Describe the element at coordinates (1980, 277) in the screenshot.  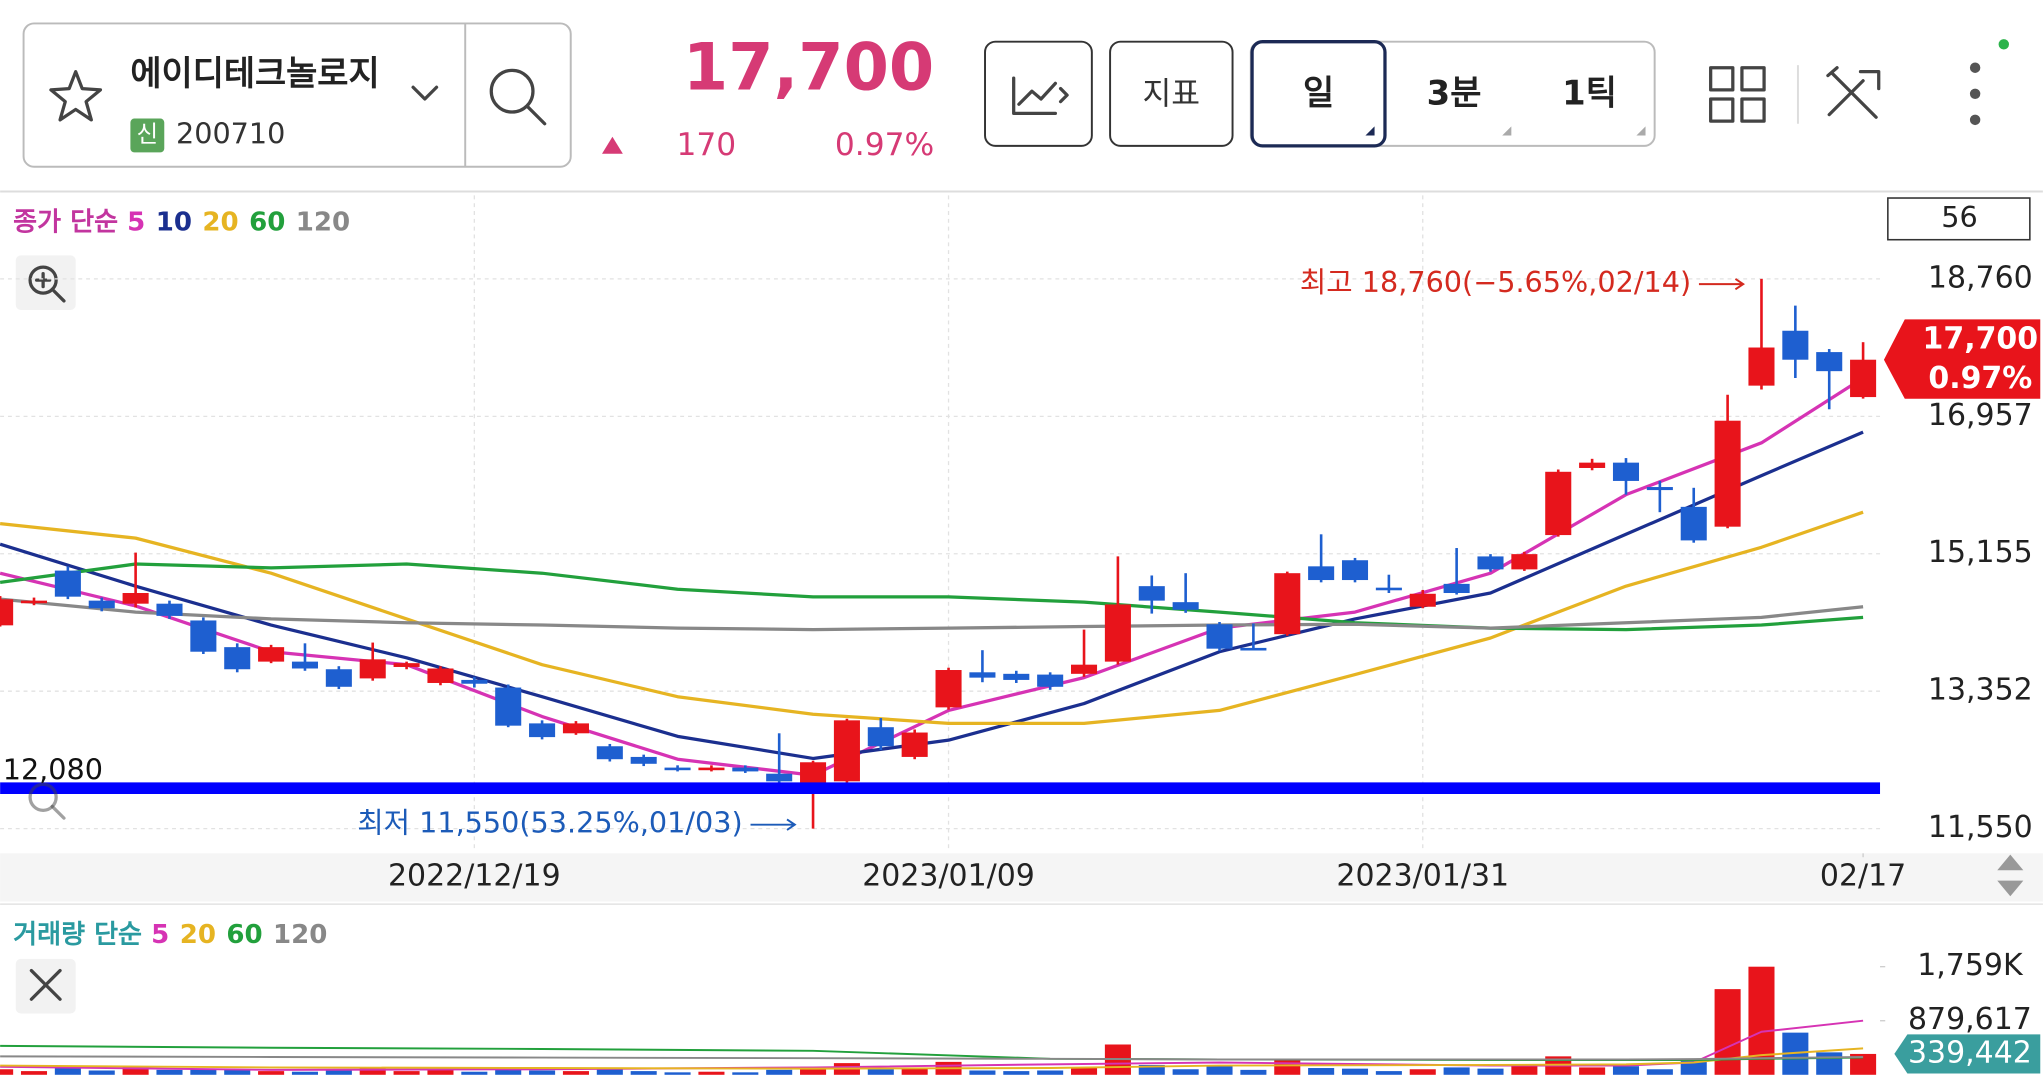
I see `y-tick-label: 18,760` at that location.